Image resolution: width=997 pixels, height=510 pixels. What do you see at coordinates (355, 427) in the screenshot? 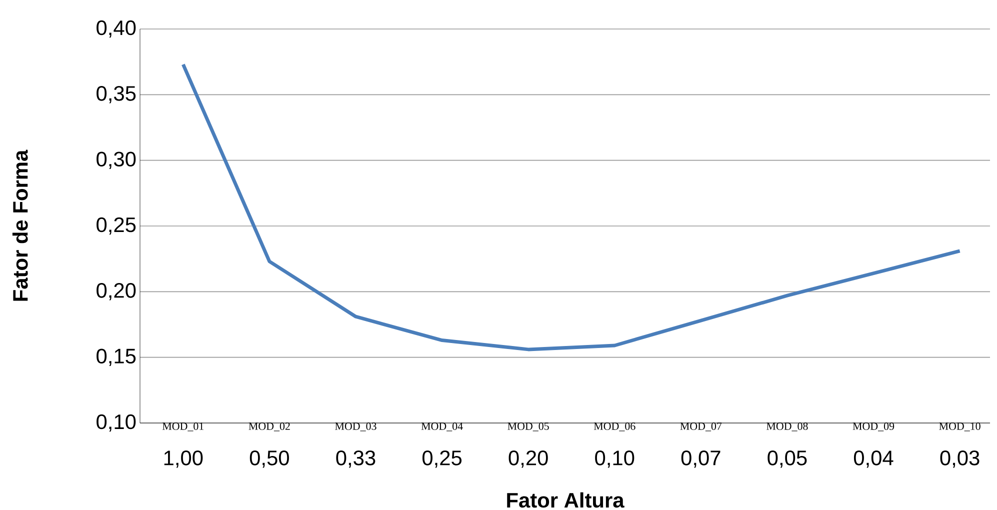
I see `x-tick-label: MOD_03` at bounding box center [355, 427].